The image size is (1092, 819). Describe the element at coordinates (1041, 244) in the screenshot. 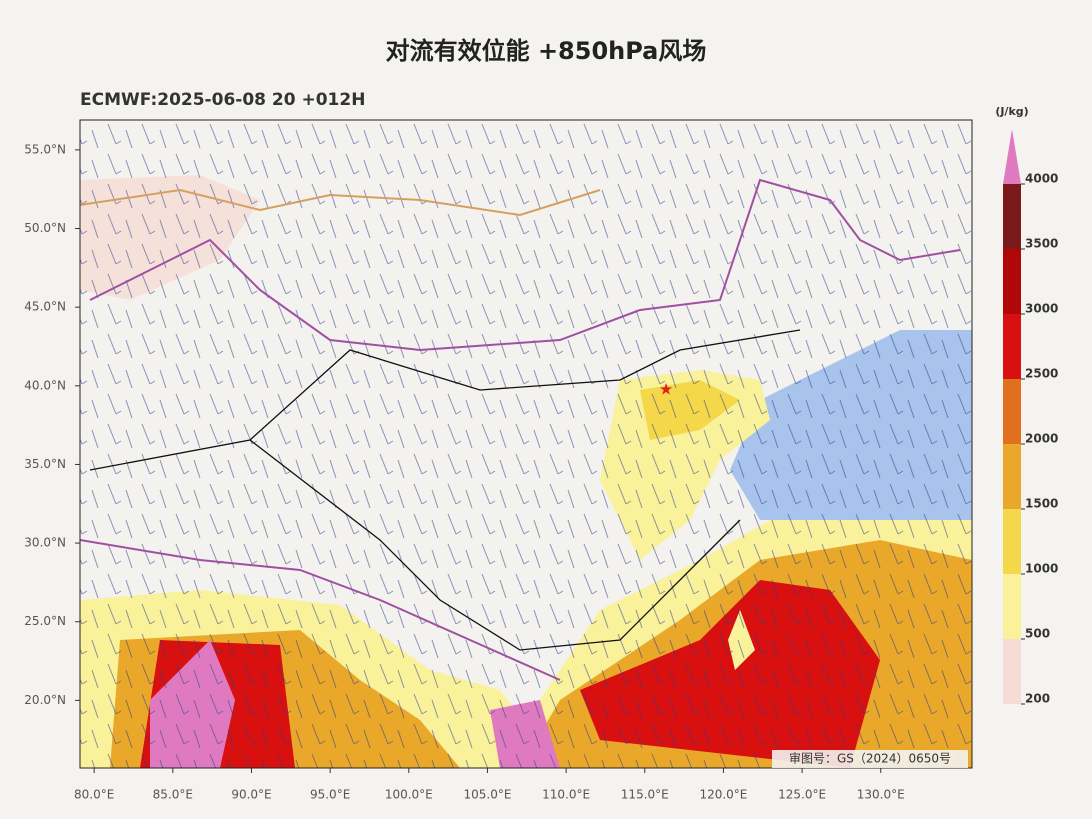

I see `colorbar-label: 3500` at that location.